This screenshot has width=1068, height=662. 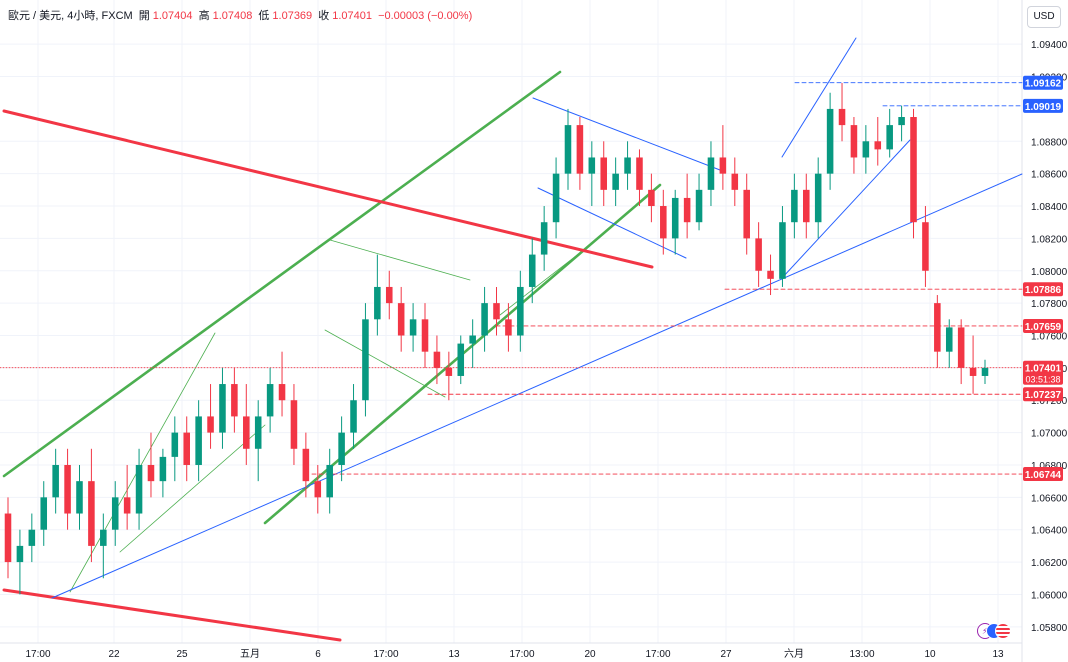 I want to click on price-tick-label: 1.07000, so click(x=1049, y=434).